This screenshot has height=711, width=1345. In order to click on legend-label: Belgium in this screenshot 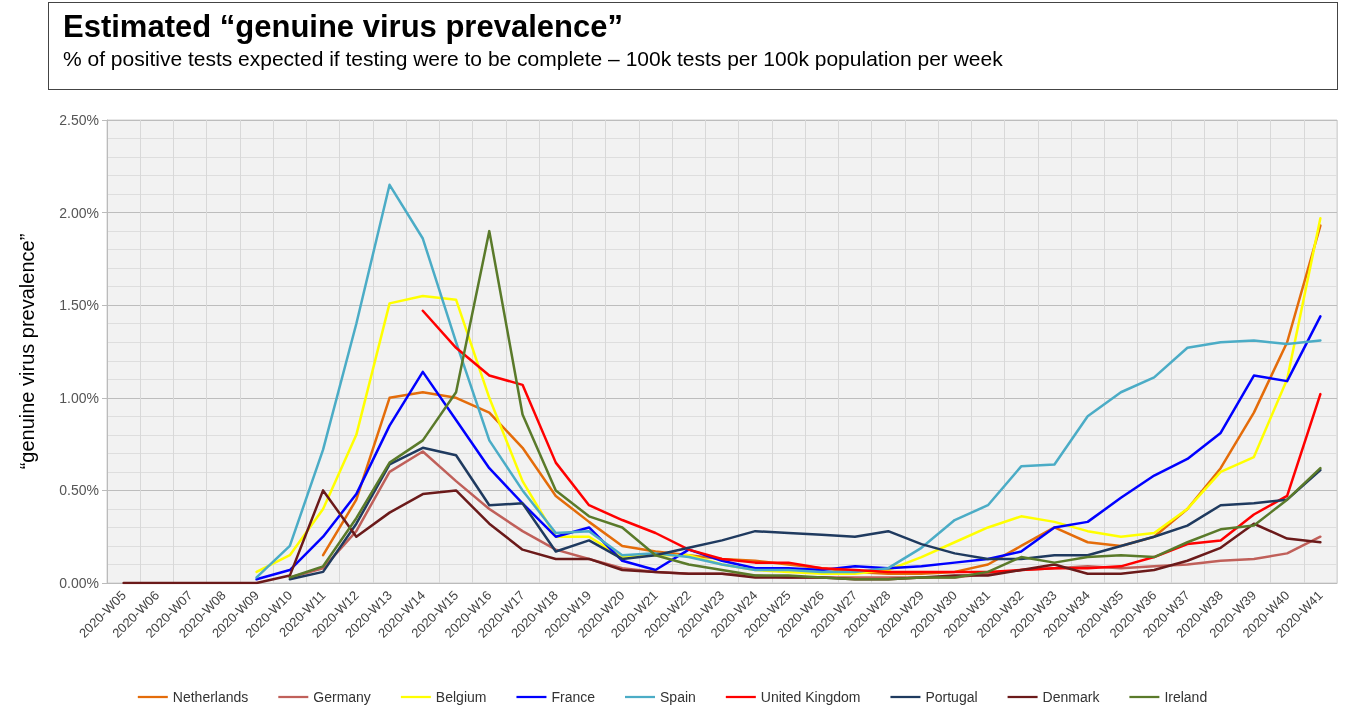, I will do `click(461, 697)`.